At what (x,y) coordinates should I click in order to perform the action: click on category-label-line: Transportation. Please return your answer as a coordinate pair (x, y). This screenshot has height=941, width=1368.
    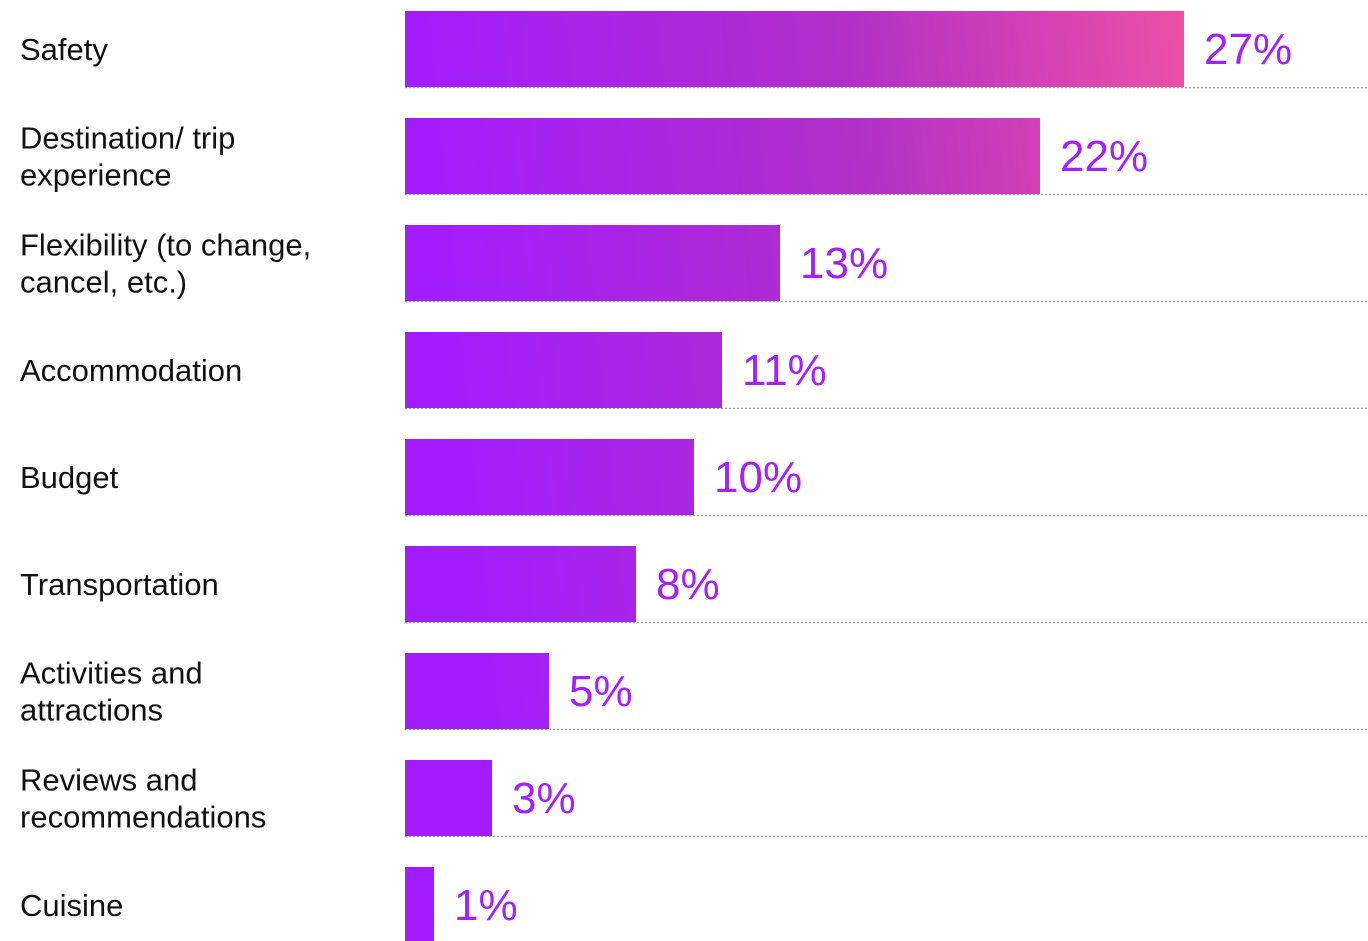
    Looking at the image, I should click on (119, 584).